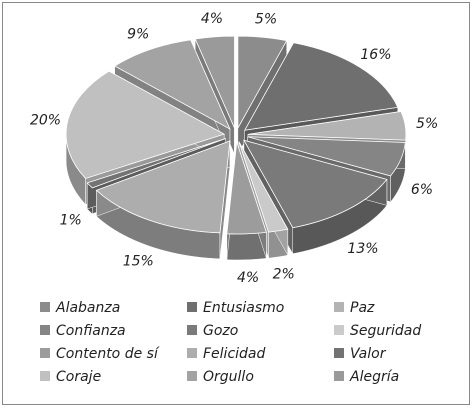 The image size is (476, 415). I want to click on legend-label: Paz, so click(362, 308).